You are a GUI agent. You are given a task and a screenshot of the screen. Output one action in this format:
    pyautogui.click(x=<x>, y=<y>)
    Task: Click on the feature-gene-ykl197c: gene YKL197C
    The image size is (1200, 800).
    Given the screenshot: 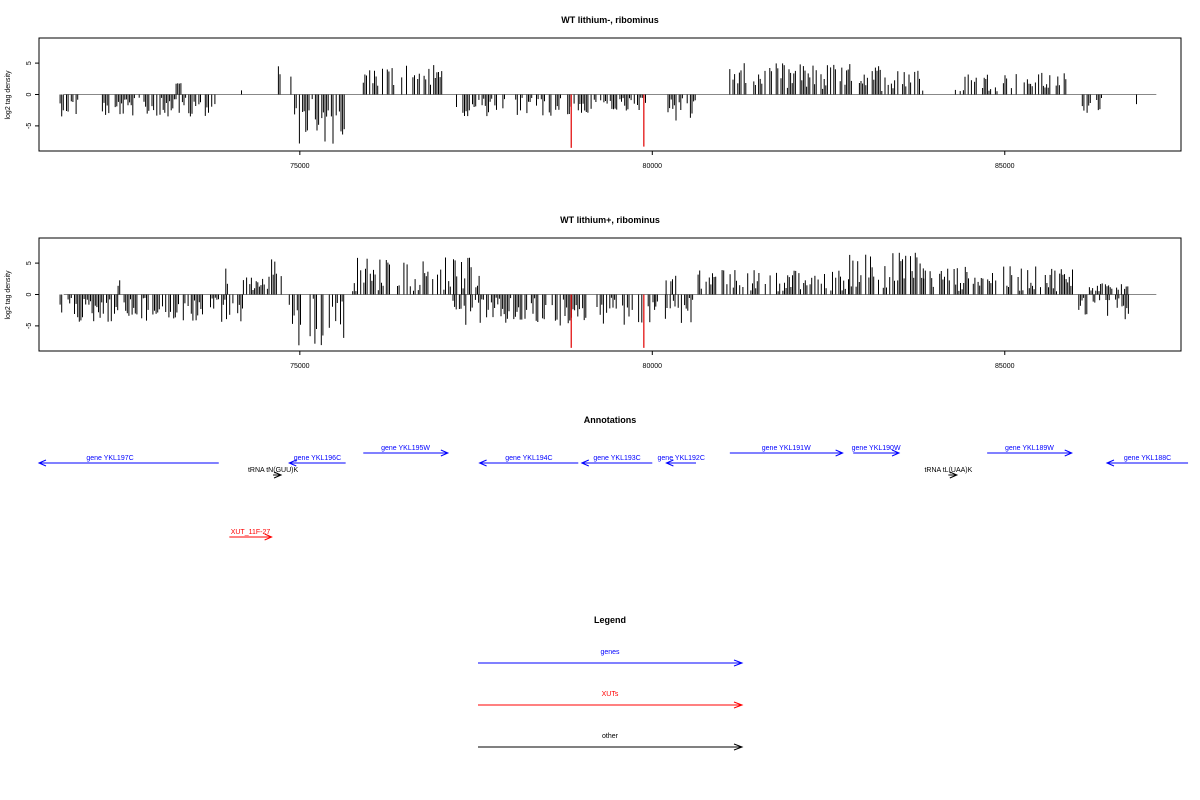 What is the action you would take?
    pyautogui.click(x=128, y=461)
    